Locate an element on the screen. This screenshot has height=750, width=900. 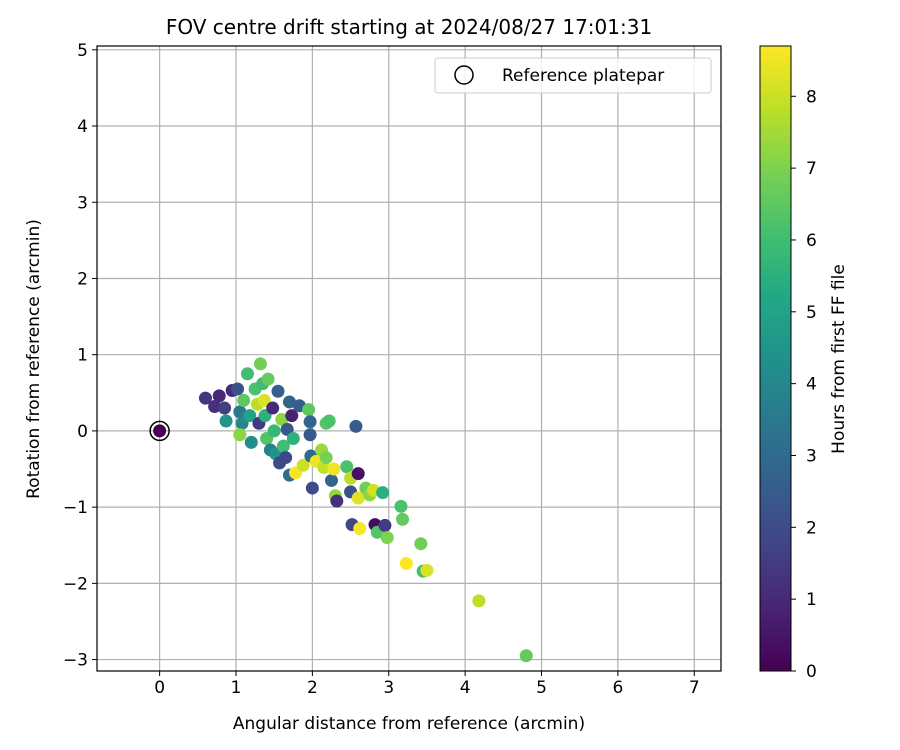
x-tick-label: 6 is located at coordinates (617, 688).